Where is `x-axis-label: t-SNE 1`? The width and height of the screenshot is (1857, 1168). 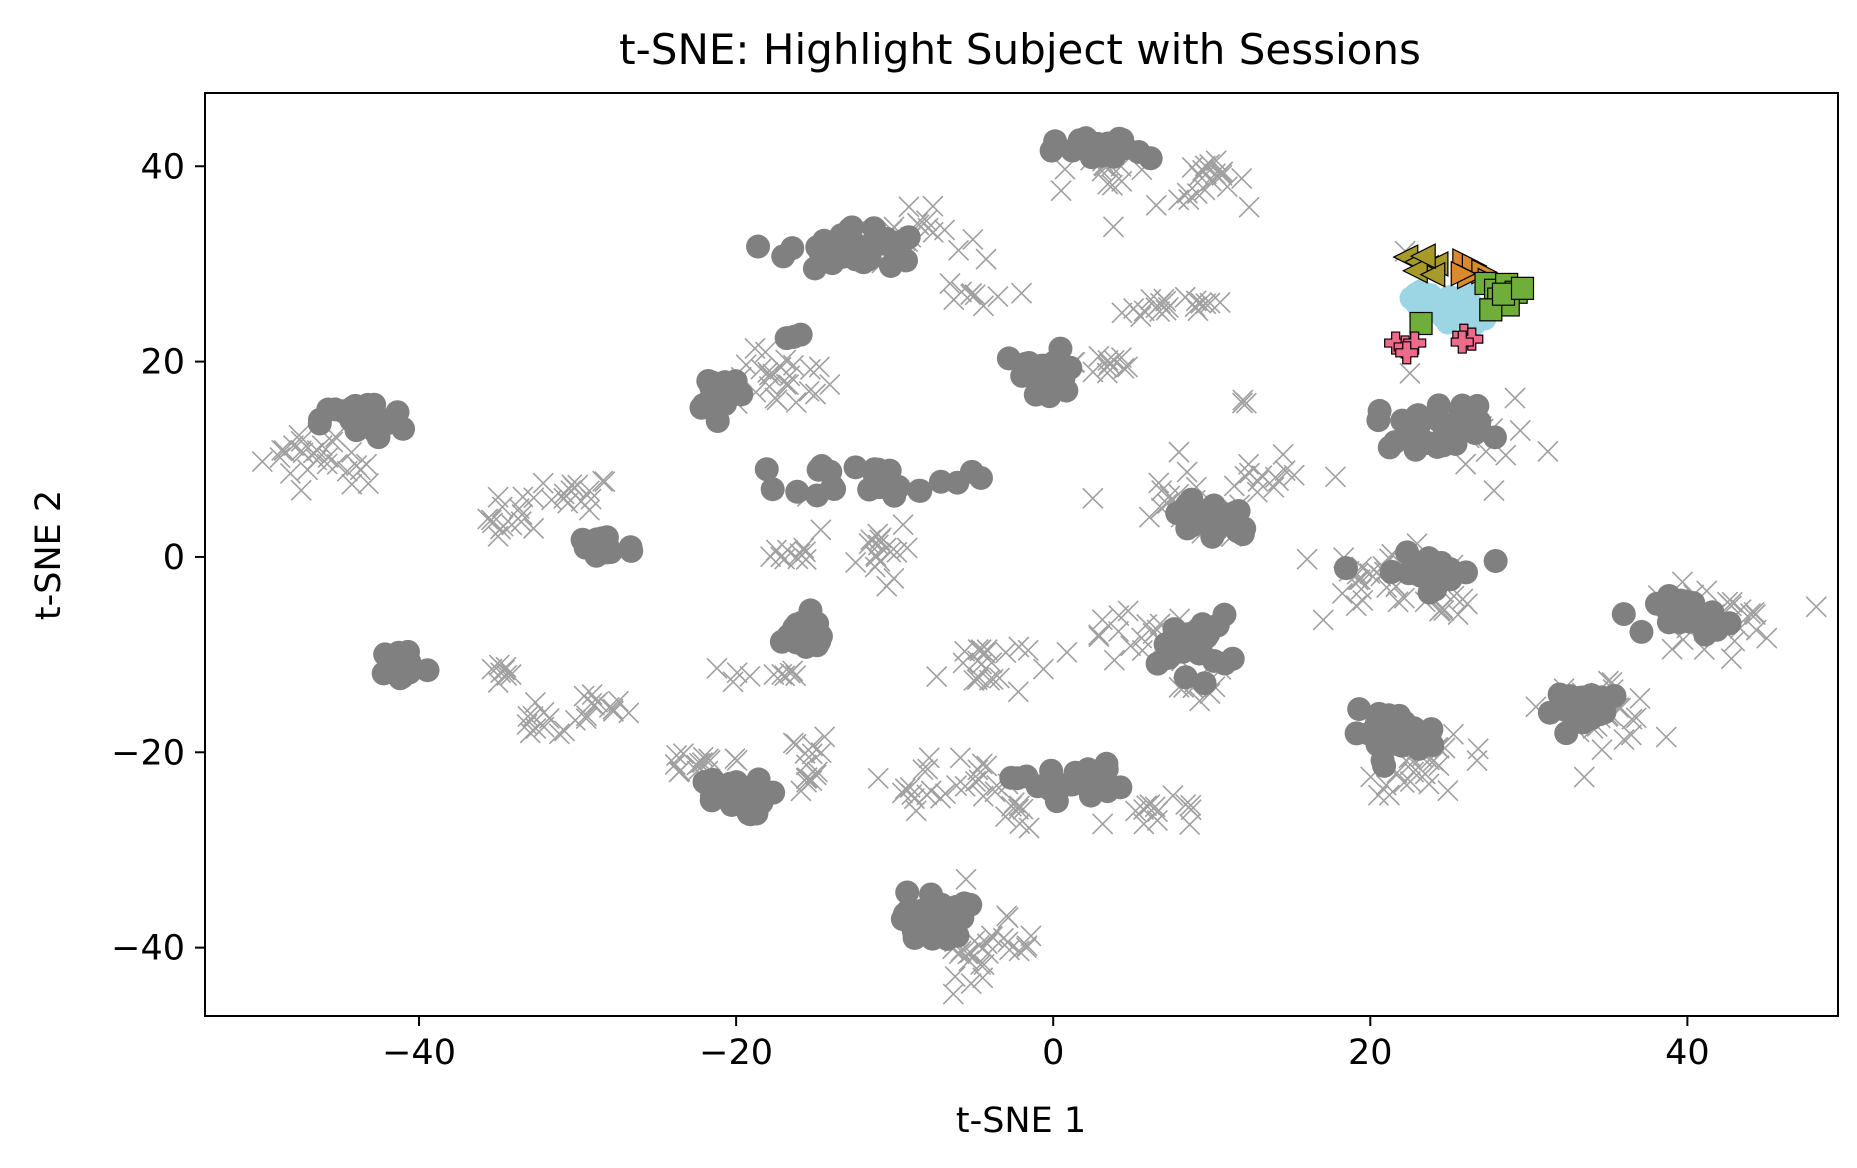
x-axis-label: t-SNE 1 is located at coordinates (1021, 1121).